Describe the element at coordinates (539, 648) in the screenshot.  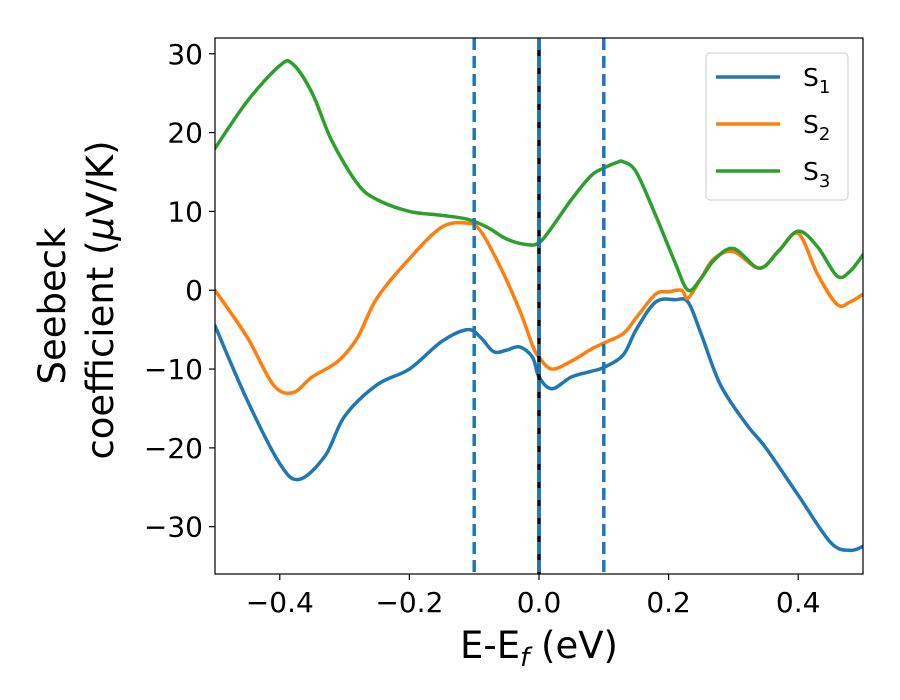
I see `x-axis-title: E-Ef (eV)` at that location.